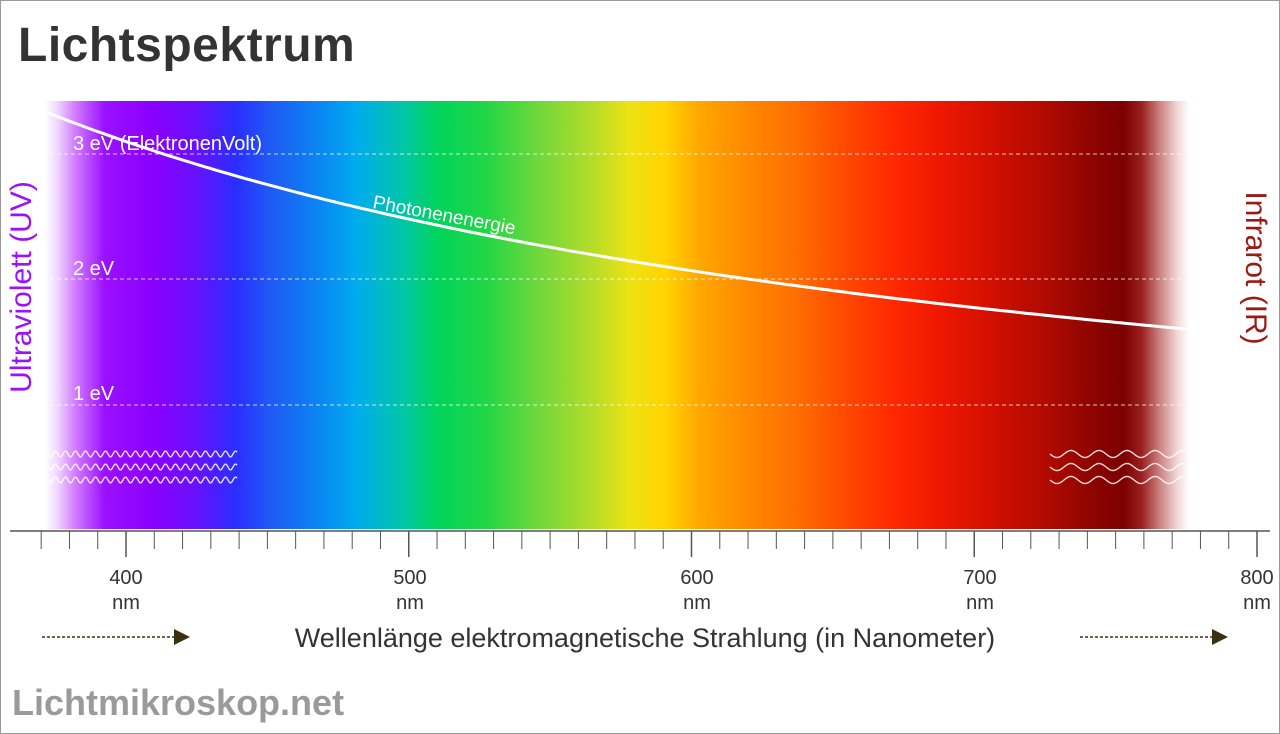 This screenshot has height=734, width=1280. Describe the element at coordinates (94, 269) in the screenshot. I see `energy-label-2ev: 2 eV` at that location.